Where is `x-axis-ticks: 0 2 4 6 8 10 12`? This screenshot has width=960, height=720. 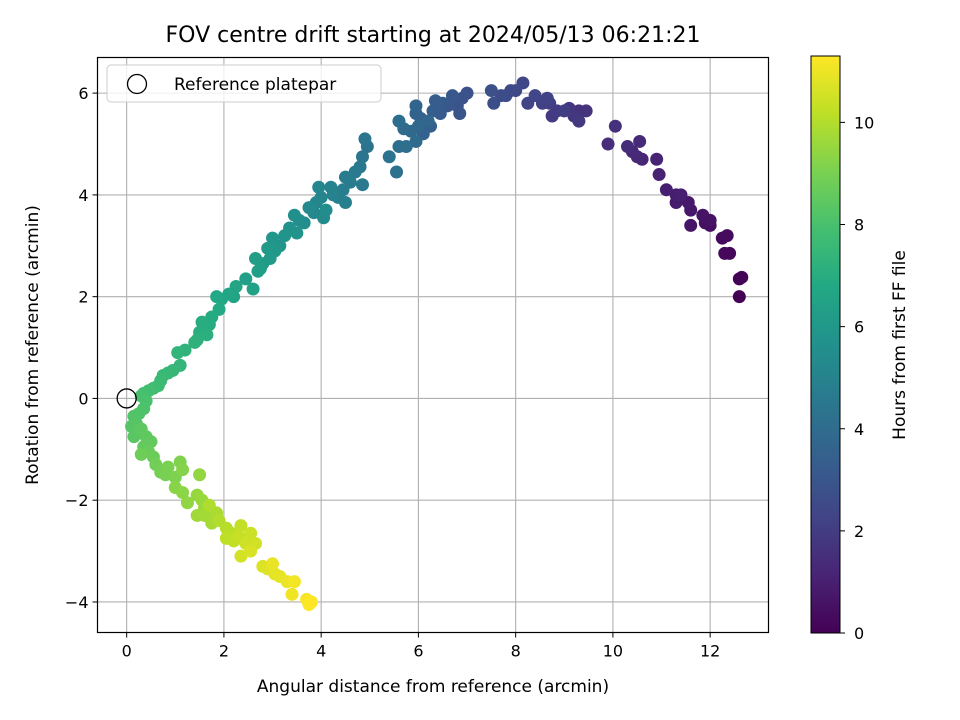 x-axis-ticks: 0 2 4 6 8 10 12 is located at coordinates (421, 646).